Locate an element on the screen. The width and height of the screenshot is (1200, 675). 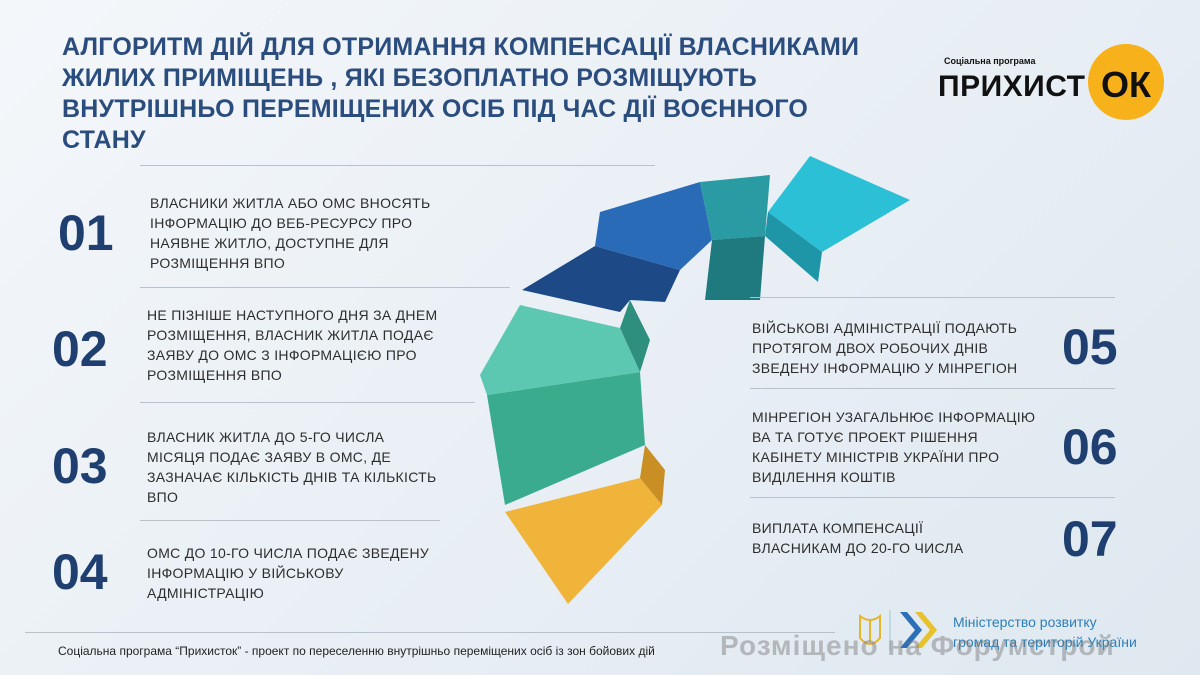
ministry-emblem-icon is located at coordinates (898, 630).